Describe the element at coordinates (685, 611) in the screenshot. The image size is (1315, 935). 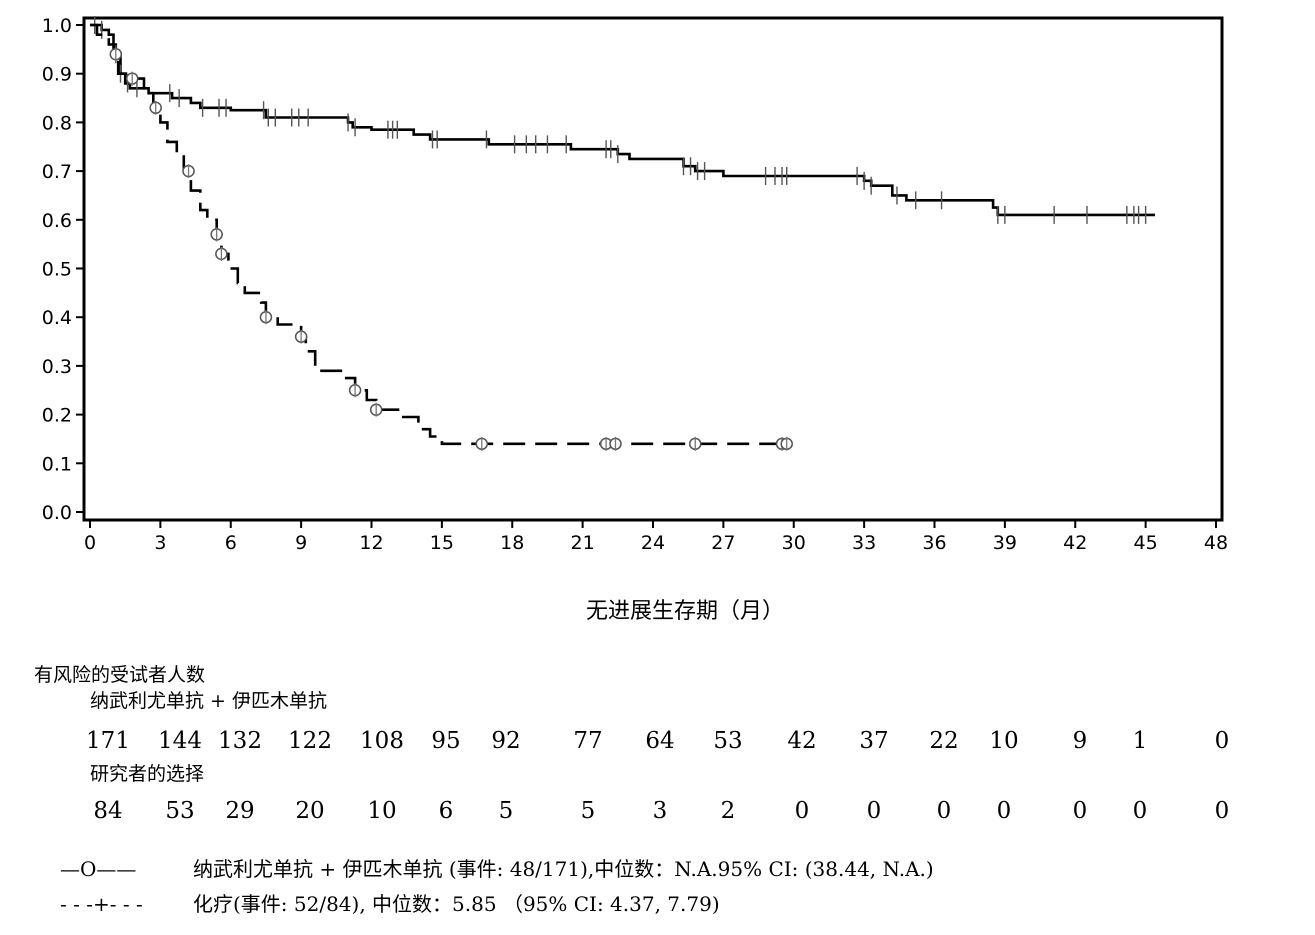
I see `x-axis-label: 无进展生存期（月）` at that location.